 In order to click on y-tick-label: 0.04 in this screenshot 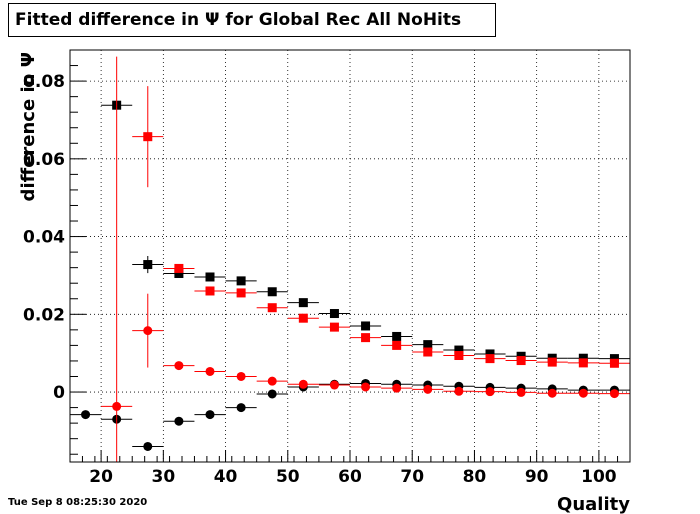, I will do `click(44, 238)`.